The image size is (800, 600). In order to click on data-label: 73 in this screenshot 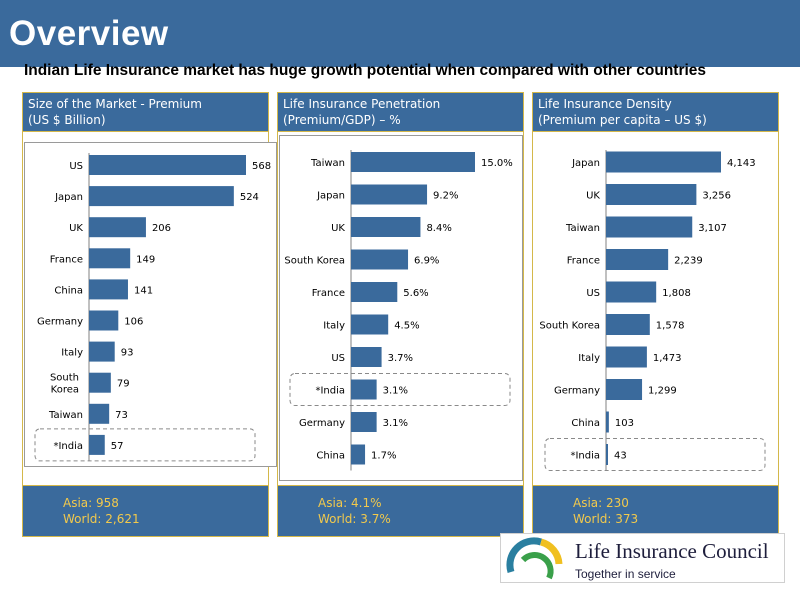, I will do `click(121, 415)`.